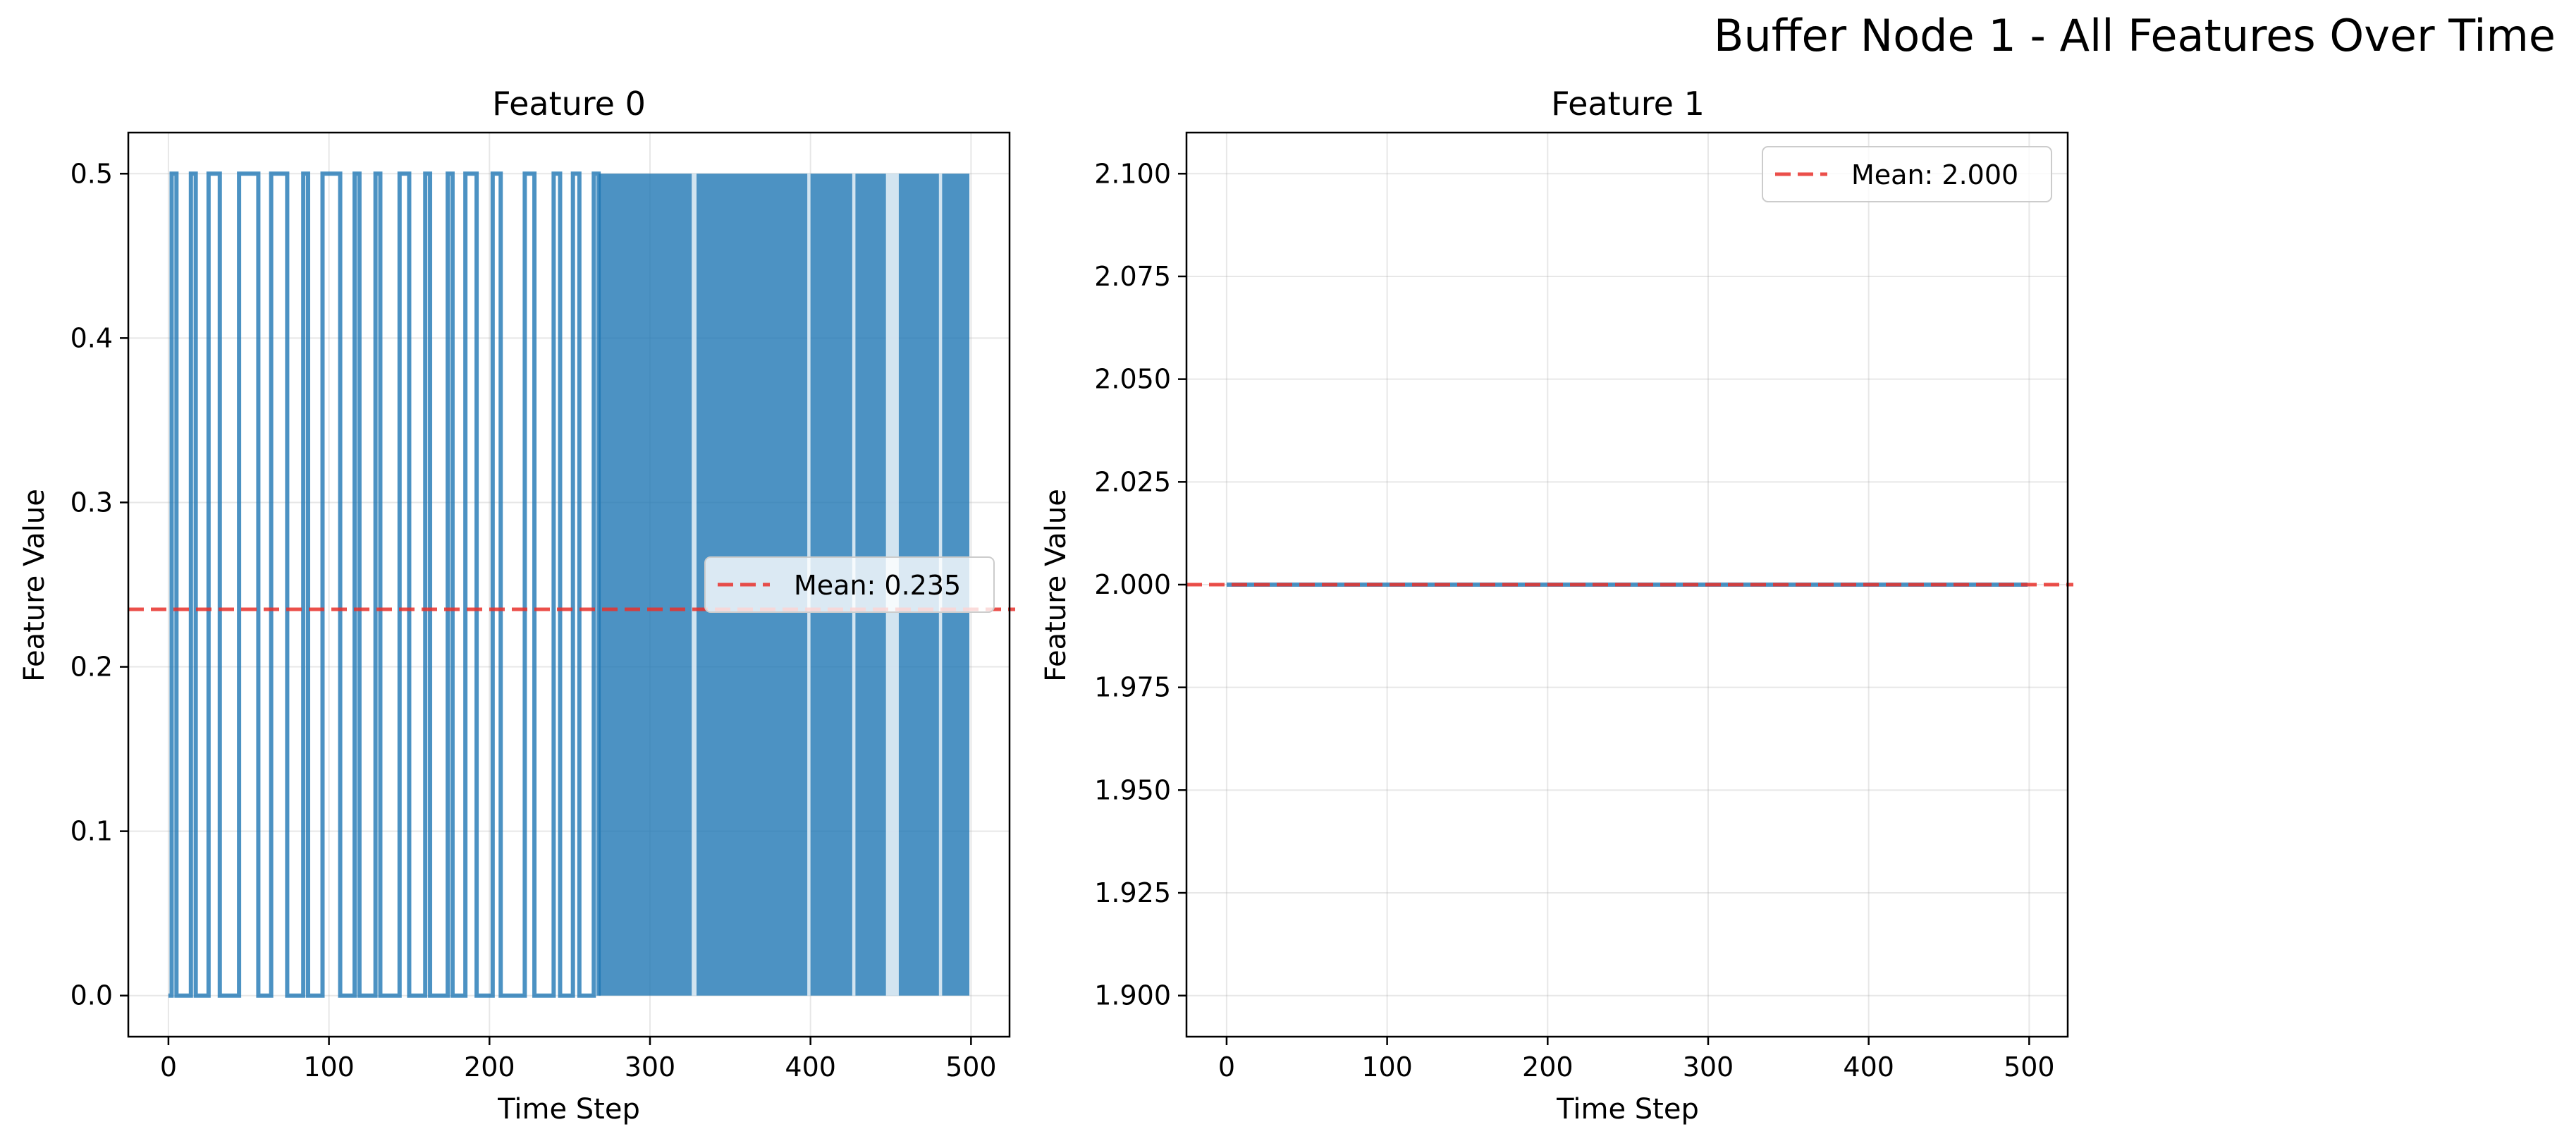  What do you see at coordinates (1132, 584) in the screenshot?
I see `y-tick-label: 2.000` at bounding box center [1132, 584].